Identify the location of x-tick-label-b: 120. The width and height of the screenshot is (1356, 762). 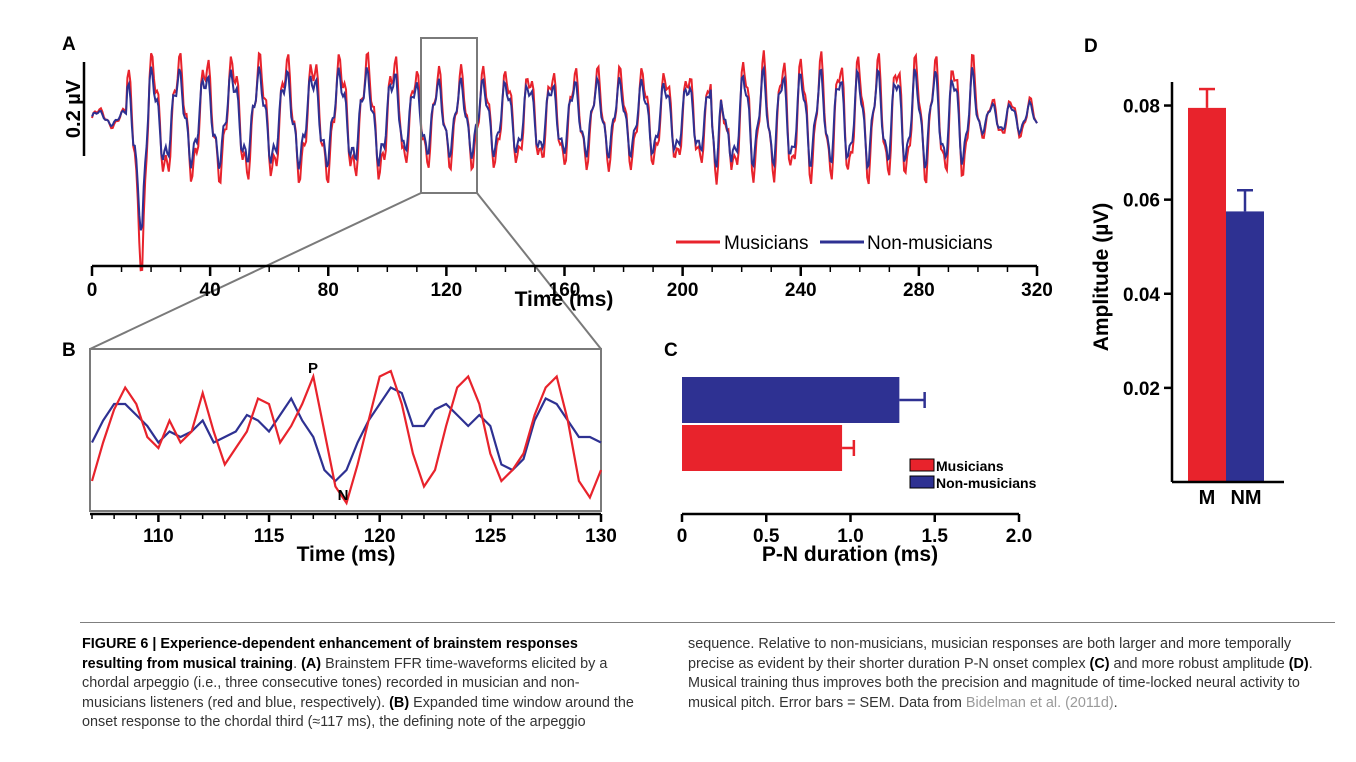
(380, 536).